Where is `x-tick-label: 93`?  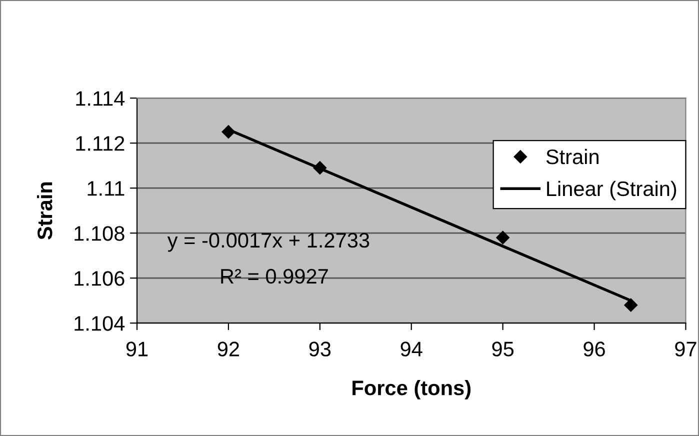 x-tick-label: 93 is located at coordinates (320, 349).